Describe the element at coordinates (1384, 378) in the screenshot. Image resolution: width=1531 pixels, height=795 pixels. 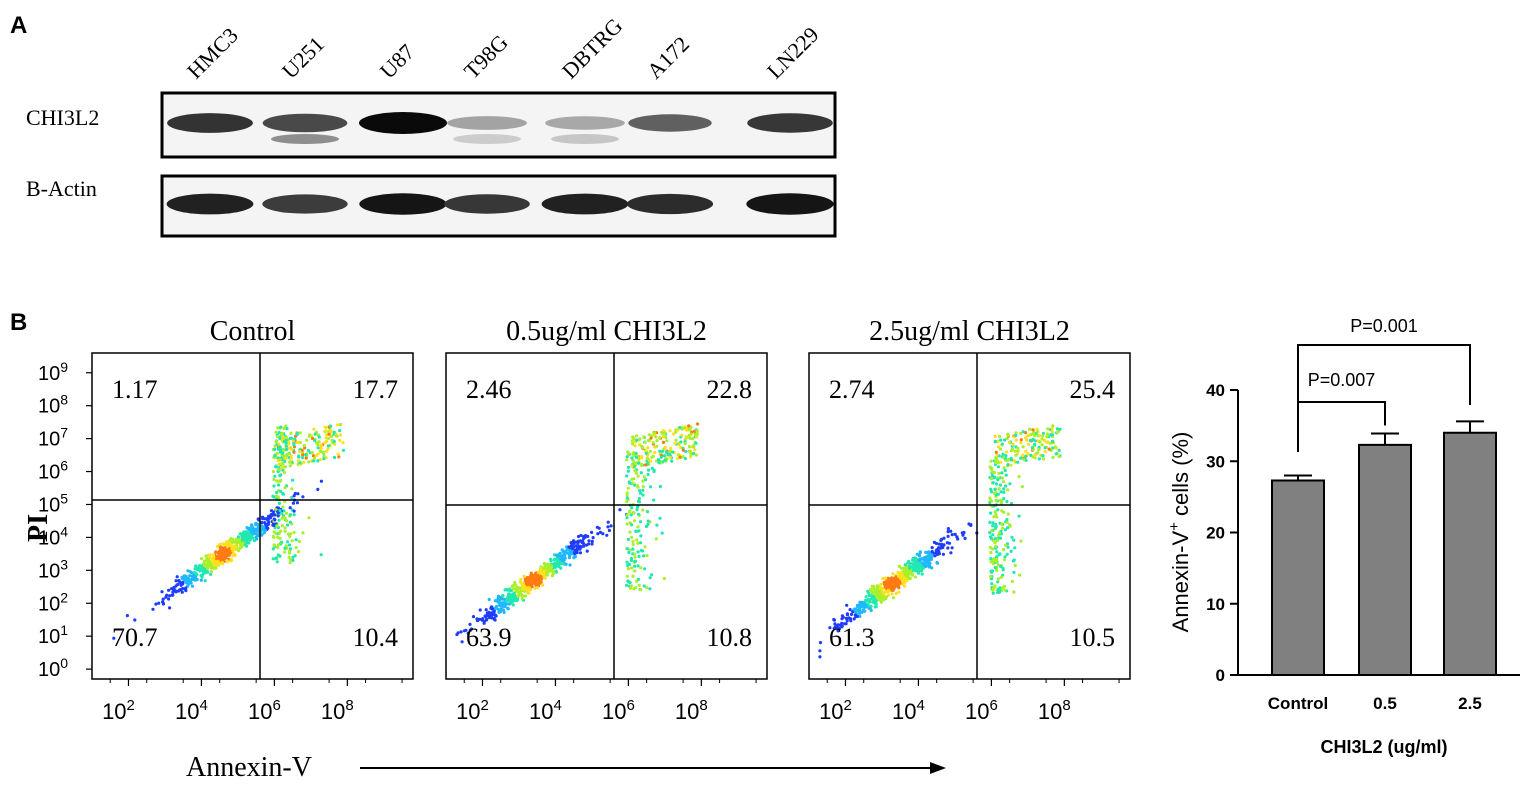
I see `significance-bracket` at that location.